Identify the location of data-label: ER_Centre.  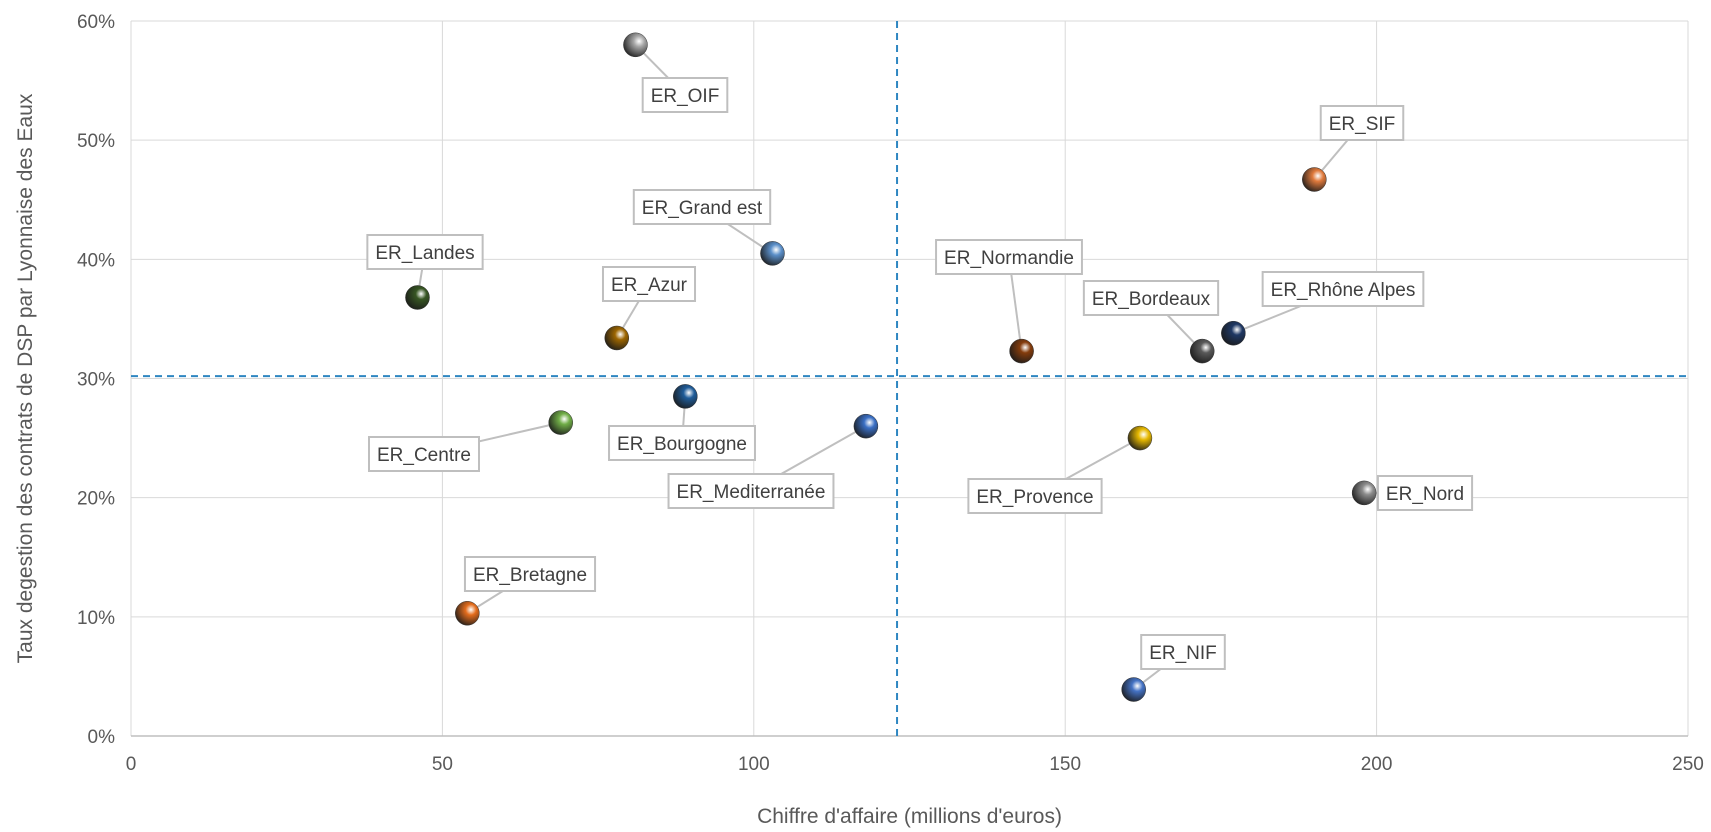
(424, 454).